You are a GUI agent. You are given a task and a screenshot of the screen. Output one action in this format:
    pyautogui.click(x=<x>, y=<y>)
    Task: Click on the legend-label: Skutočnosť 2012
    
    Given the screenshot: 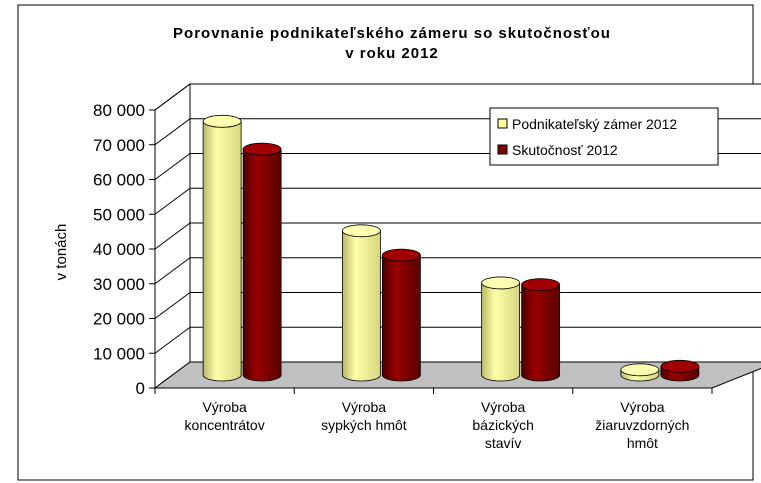 What is the action you would take?
    pyautogui.click(x=565, y=150)
    